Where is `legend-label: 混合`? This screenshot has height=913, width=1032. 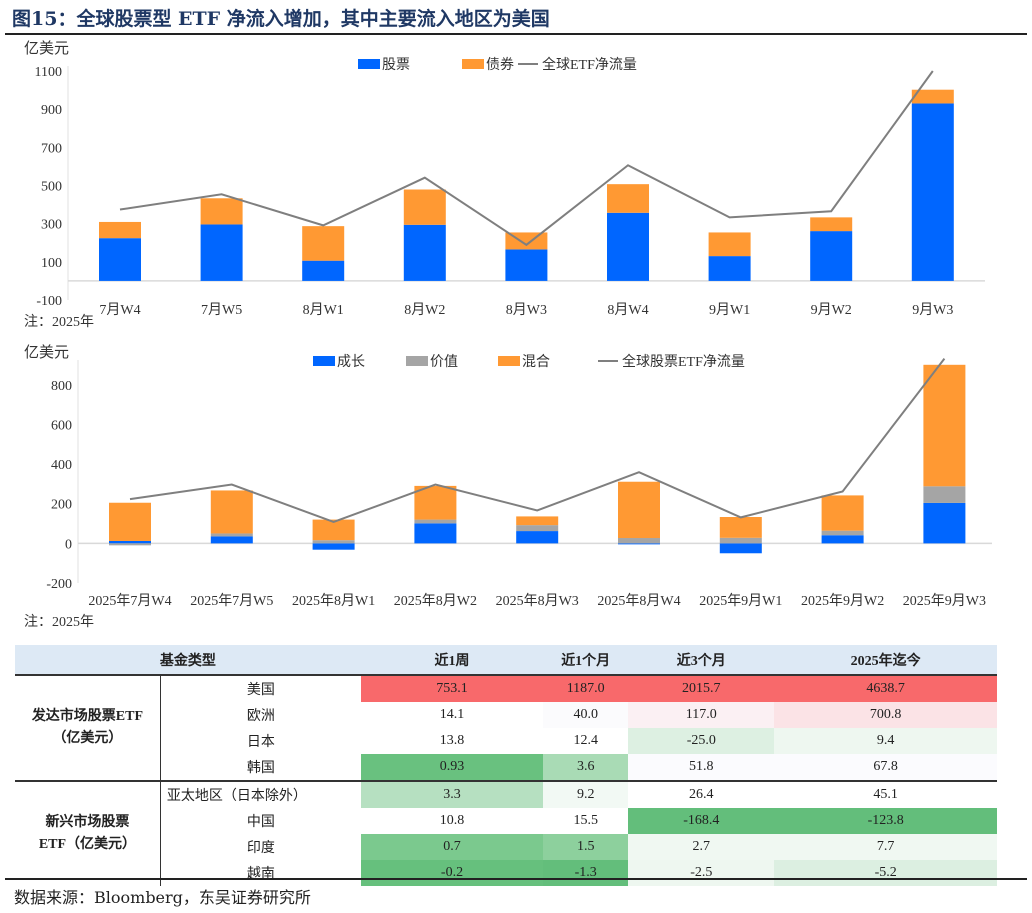
legend-label: 混合 is located at coordinates (536, 362).